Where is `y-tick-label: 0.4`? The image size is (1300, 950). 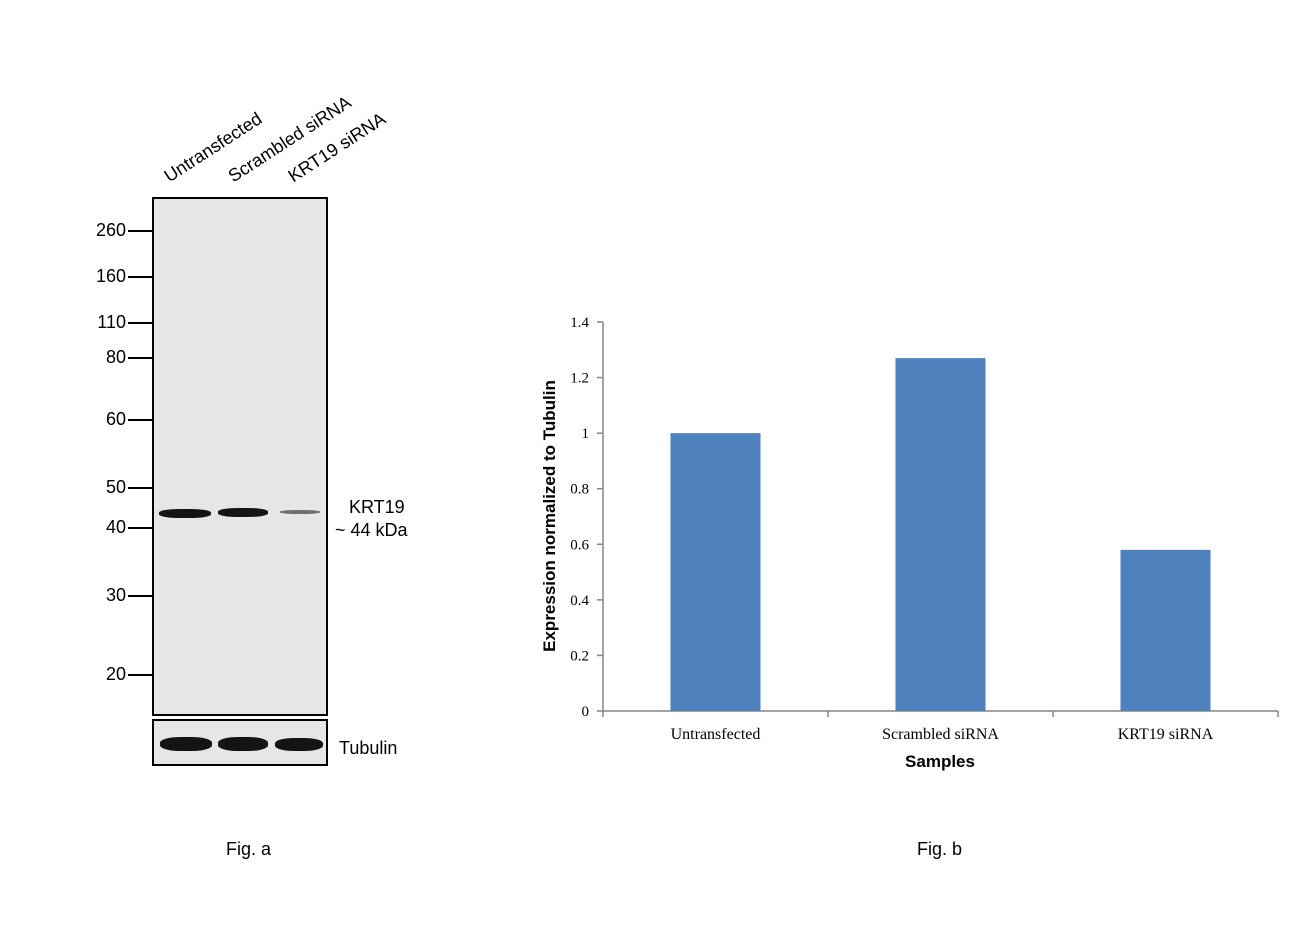 y-tick-label: 0.4 is located at coordinates (579, 601).